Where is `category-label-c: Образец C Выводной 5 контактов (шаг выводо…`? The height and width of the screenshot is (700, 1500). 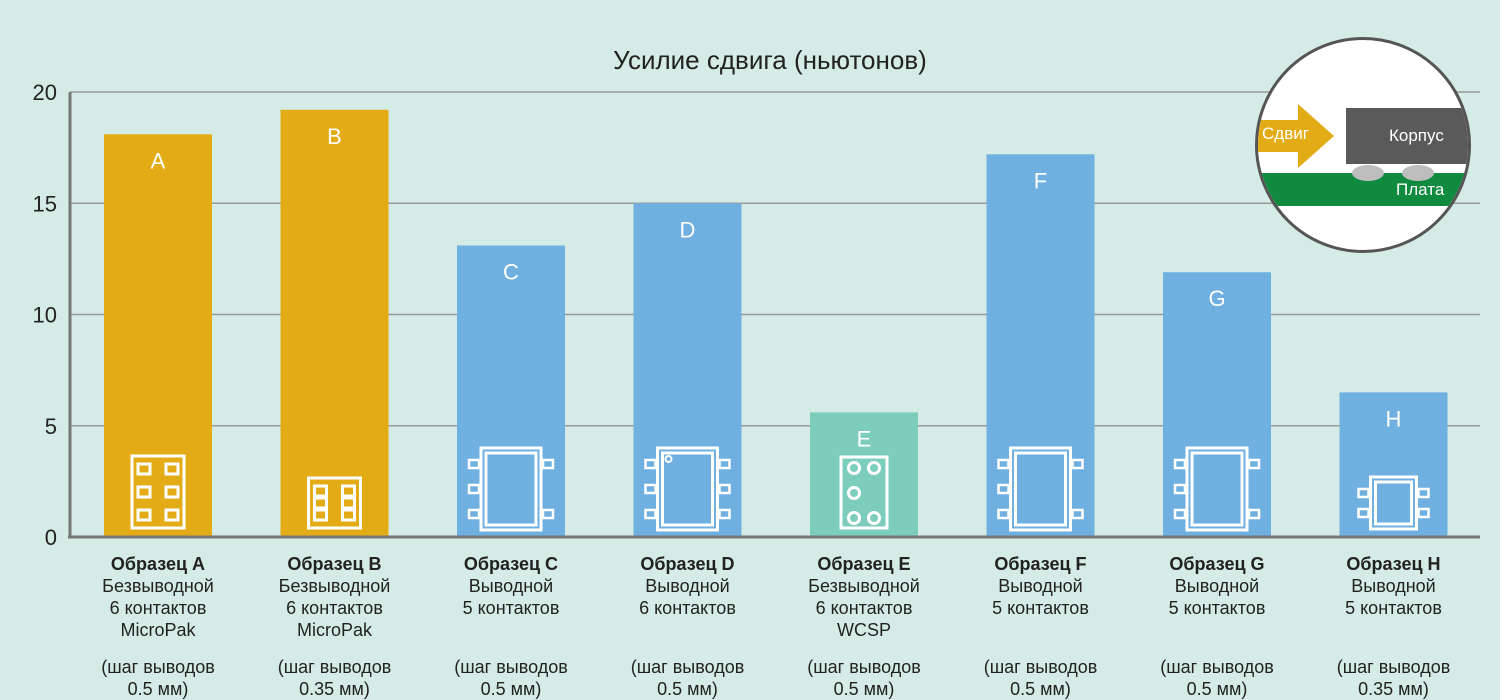 category-label-c: Образец C Выводной 5 контактов (шаг выводо… is located at coordinates (511, 626).